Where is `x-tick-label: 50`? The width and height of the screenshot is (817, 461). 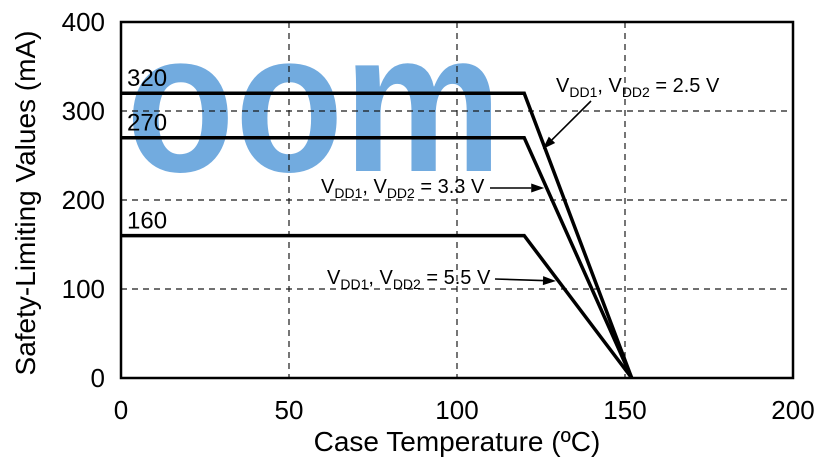 x-tick-label: 50 is located at coordinates (289, 410).